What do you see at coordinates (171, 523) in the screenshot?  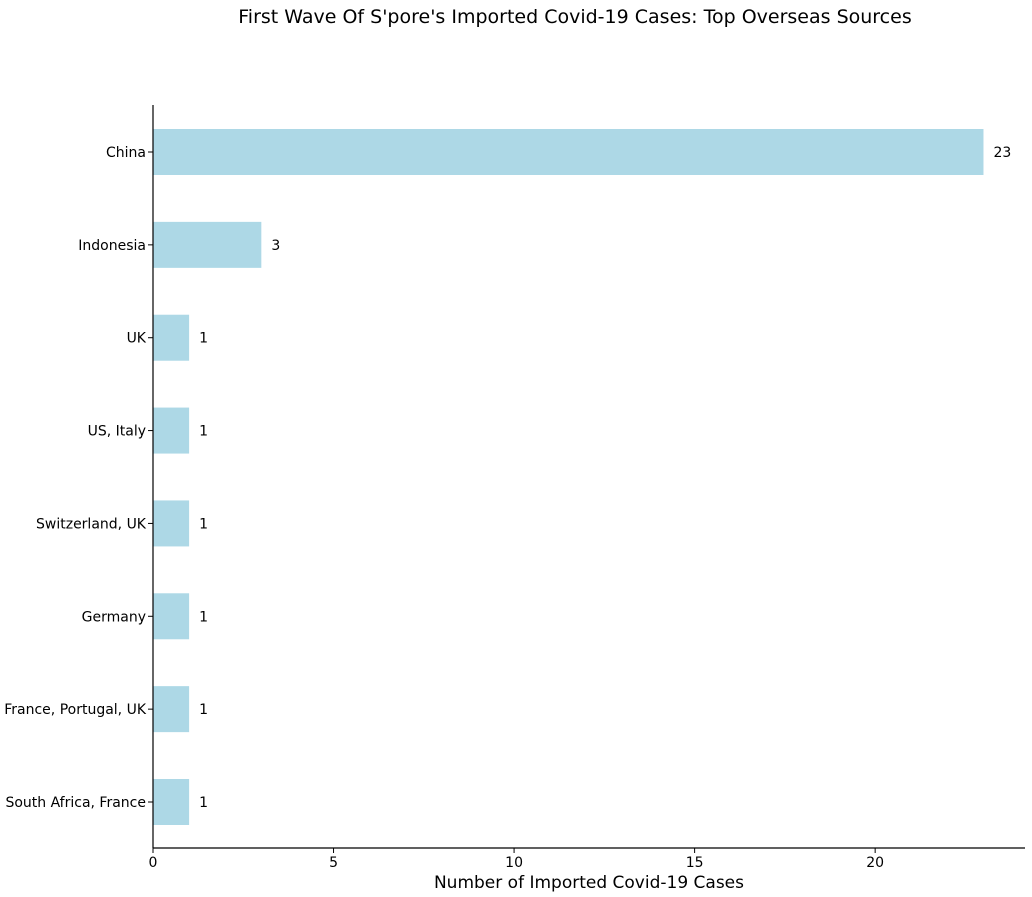 I see `bar-switzerland-uk` at bounding box center [171, 523].